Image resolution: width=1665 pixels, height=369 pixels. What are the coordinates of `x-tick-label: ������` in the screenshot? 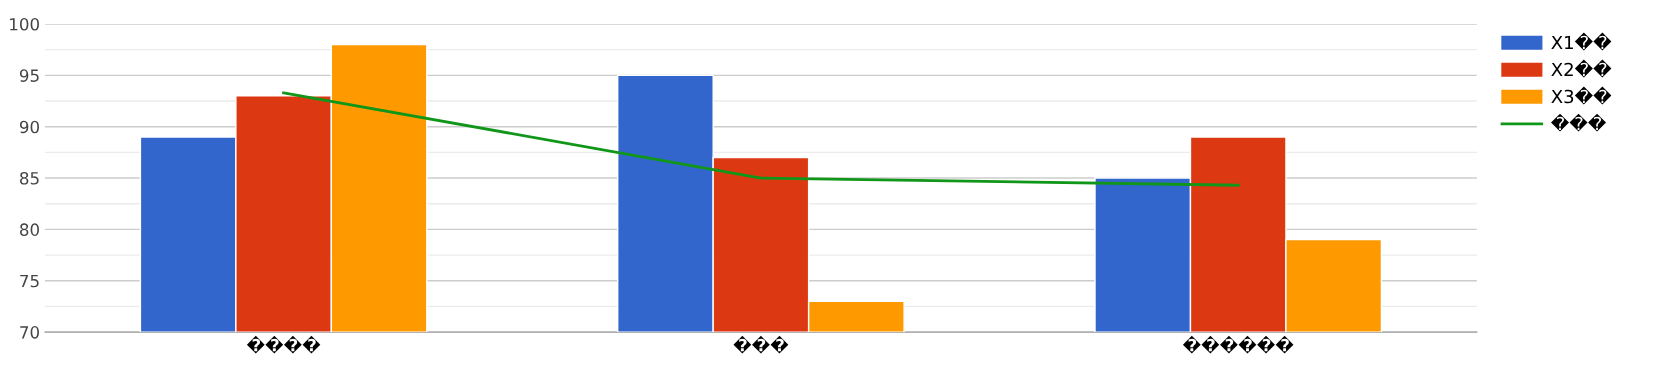 It's located at (1238, 344).